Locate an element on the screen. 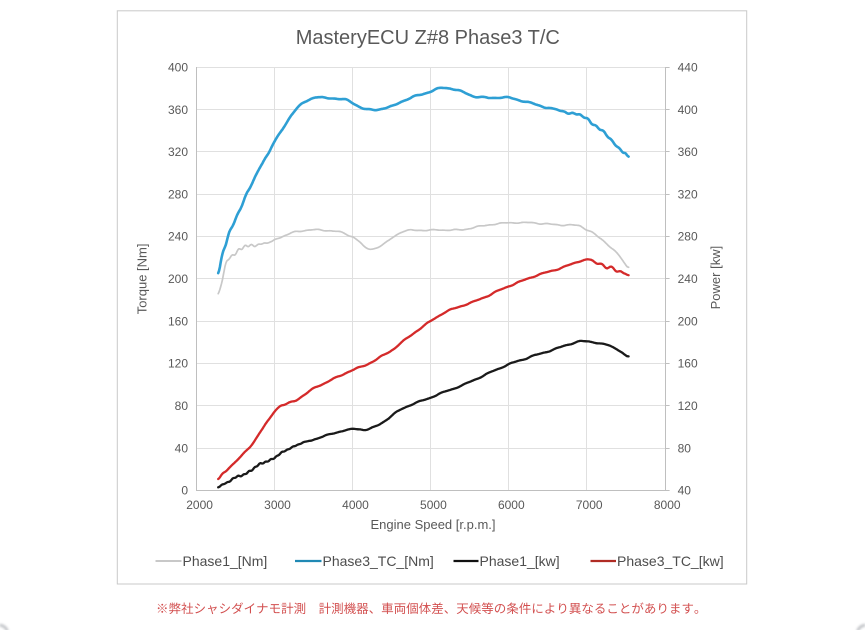 The height and width of the screenshot is (630, 865). svg-text: Engine Speed [r.p.m.] is located at coordinates (432, 524).